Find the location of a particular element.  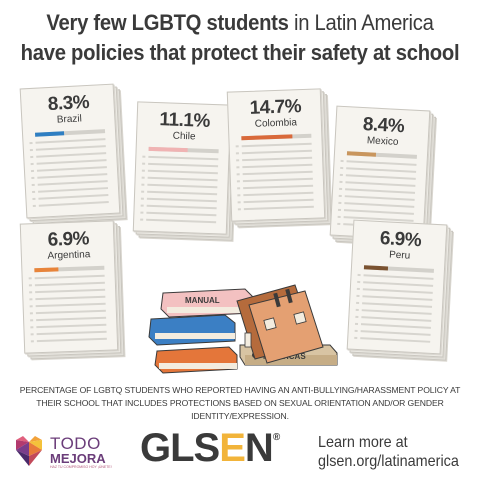

binders-stack is located at coordinates (280, 324).